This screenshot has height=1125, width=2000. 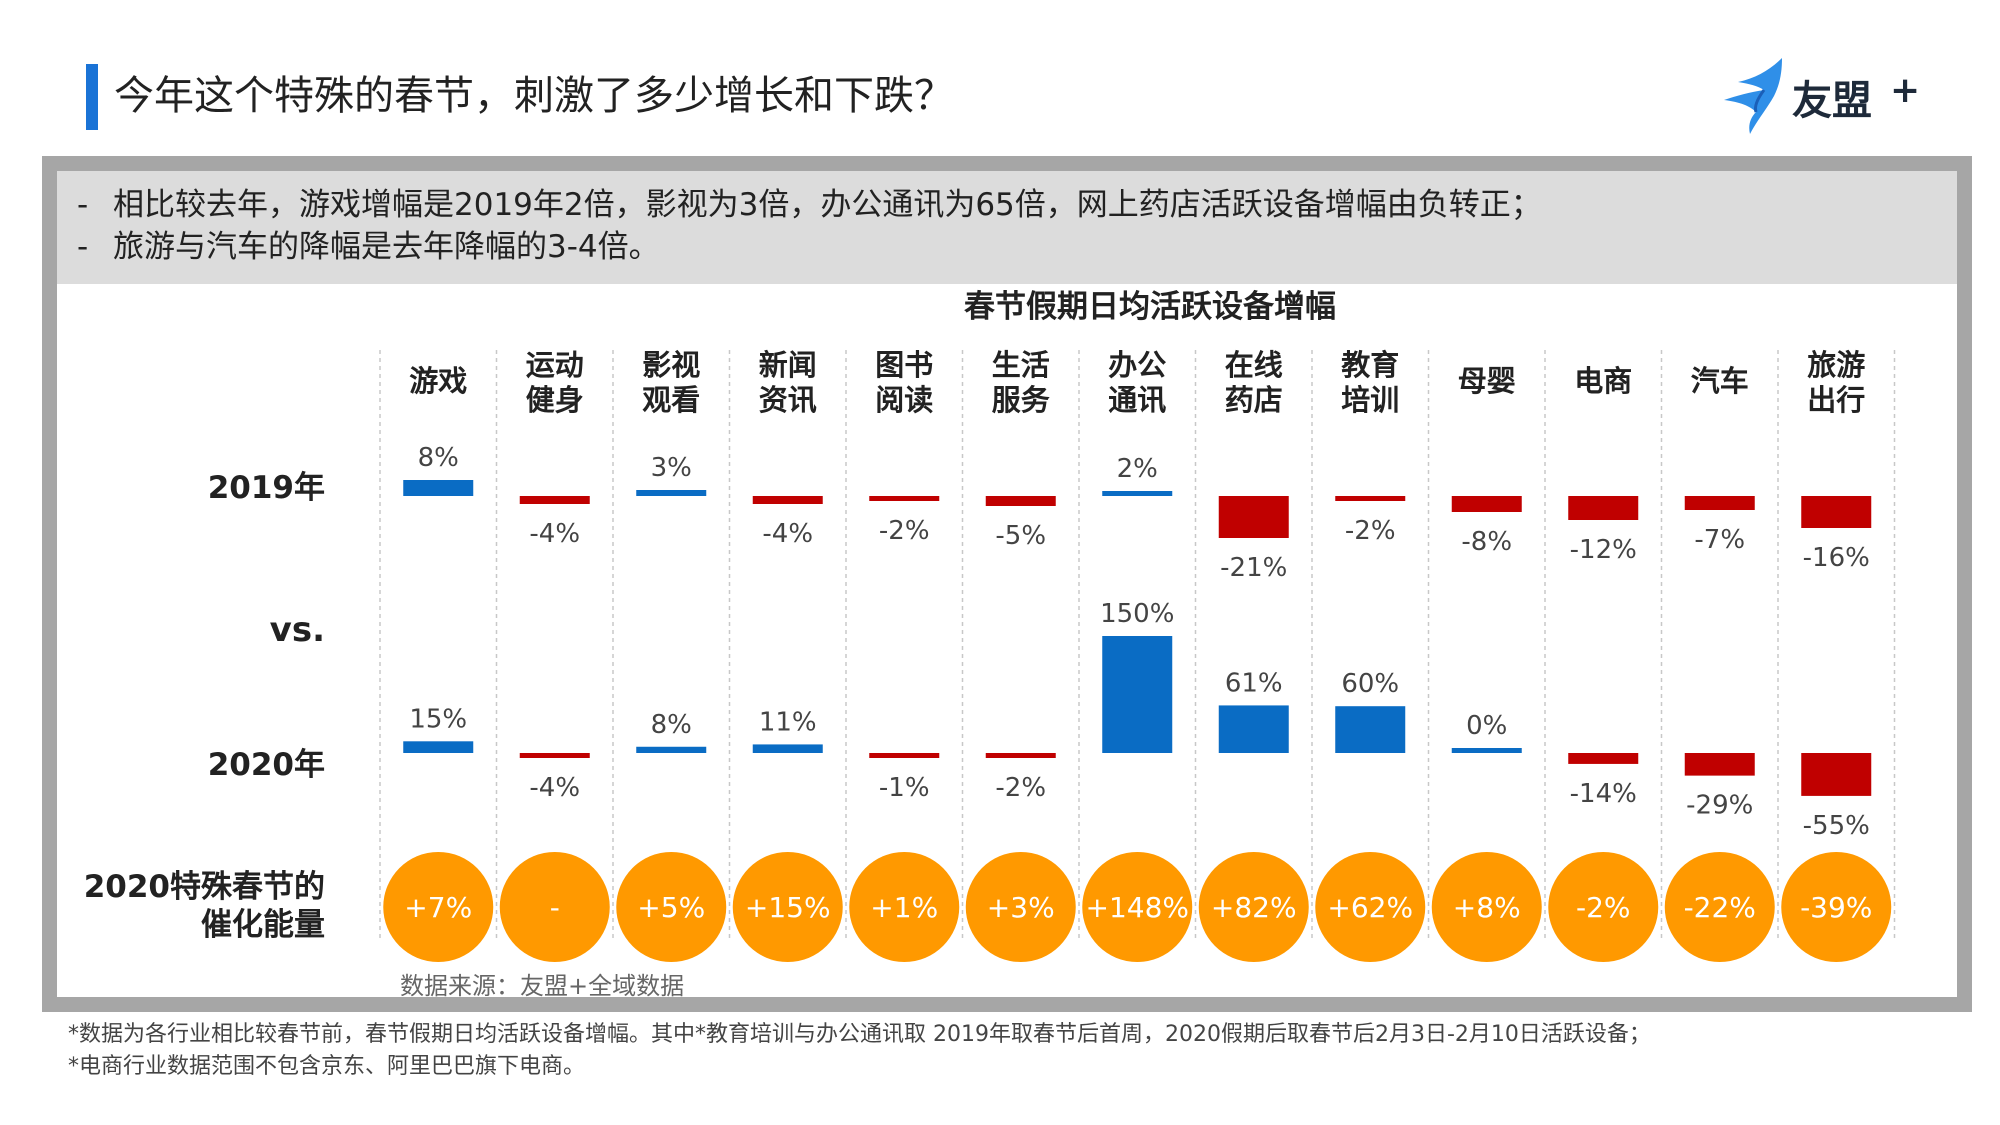 I want to click on catalyst-value: +5%, so click(x=671, y=907).